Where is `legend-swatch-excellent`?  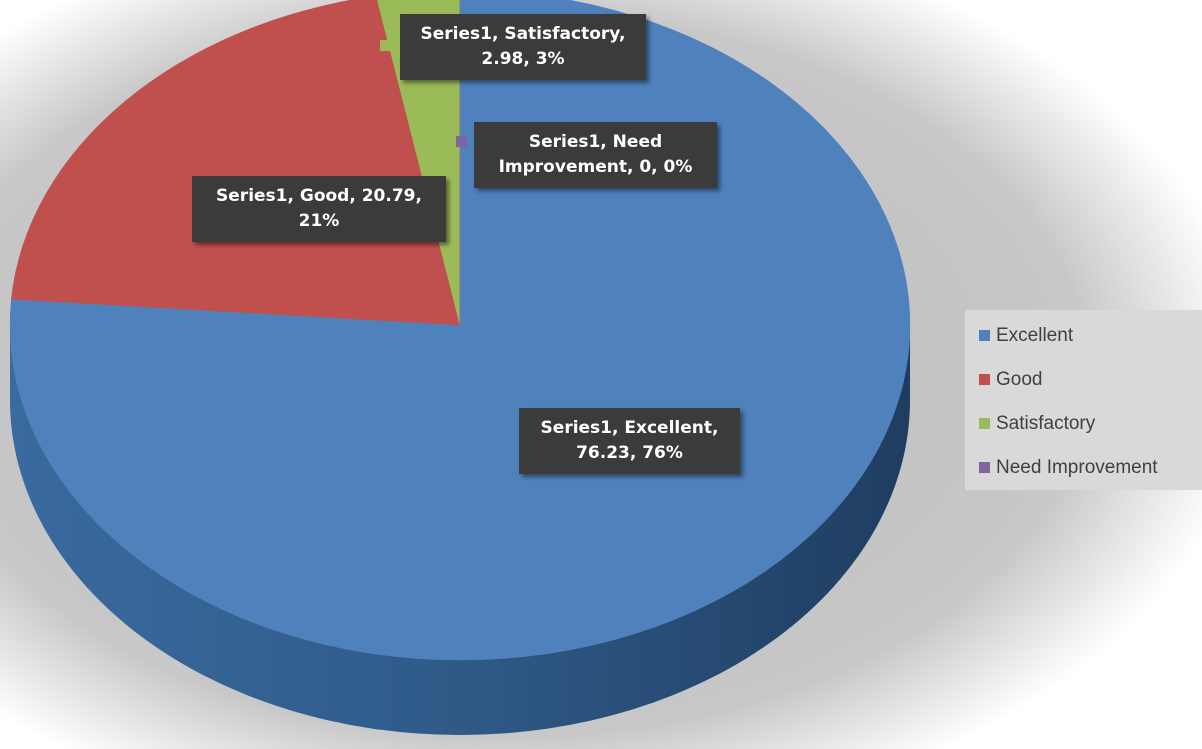
legend-swatch-excellent is located at coordinates (984, 335).